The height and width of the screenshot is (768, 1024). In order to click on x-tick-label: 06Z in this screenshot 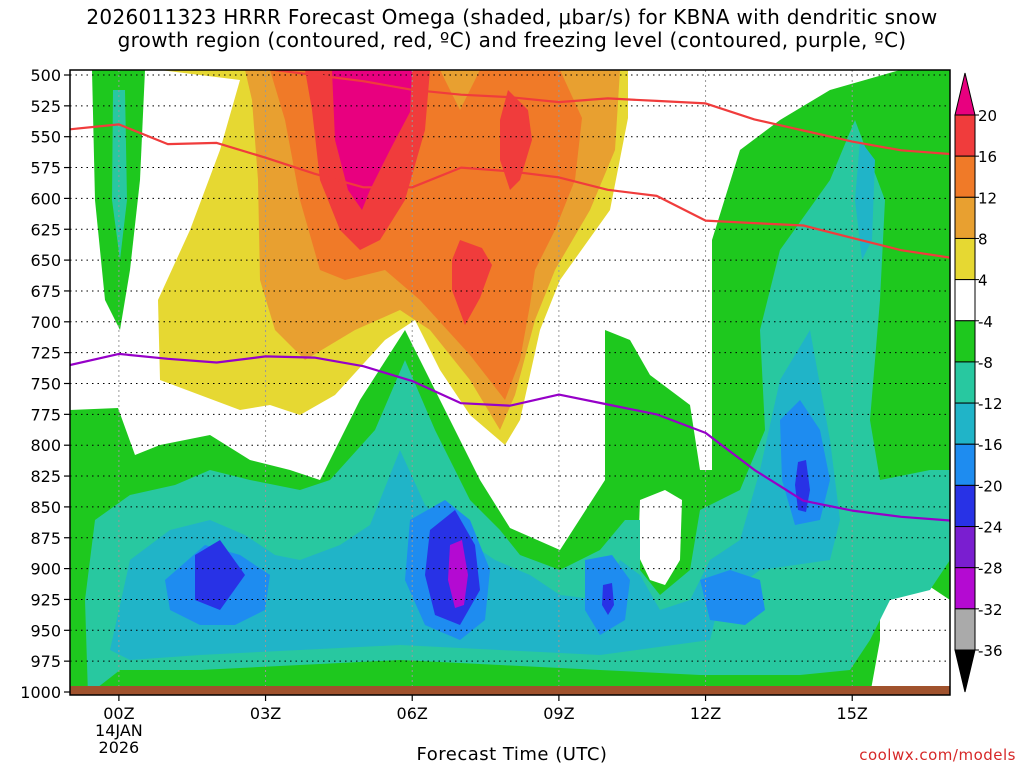, I will do `click(412, 713)`.